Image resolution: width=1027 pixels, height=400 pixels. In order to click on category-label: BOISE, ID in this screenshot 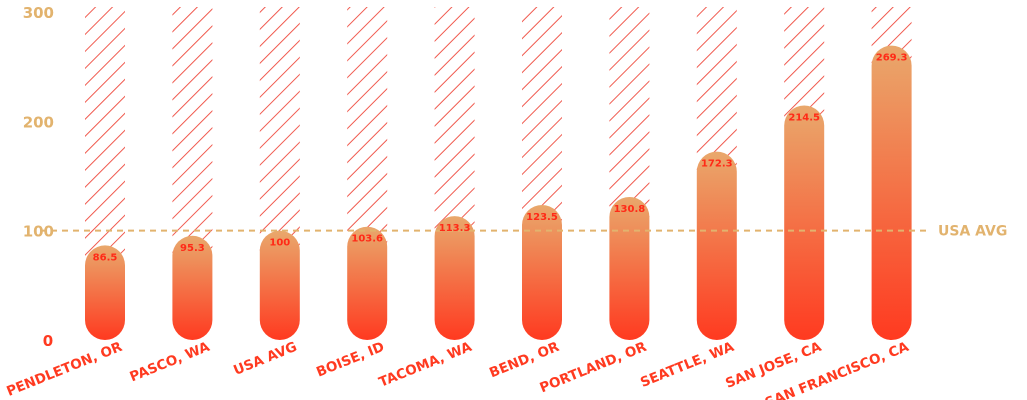, I will do `click(350, 360)`.